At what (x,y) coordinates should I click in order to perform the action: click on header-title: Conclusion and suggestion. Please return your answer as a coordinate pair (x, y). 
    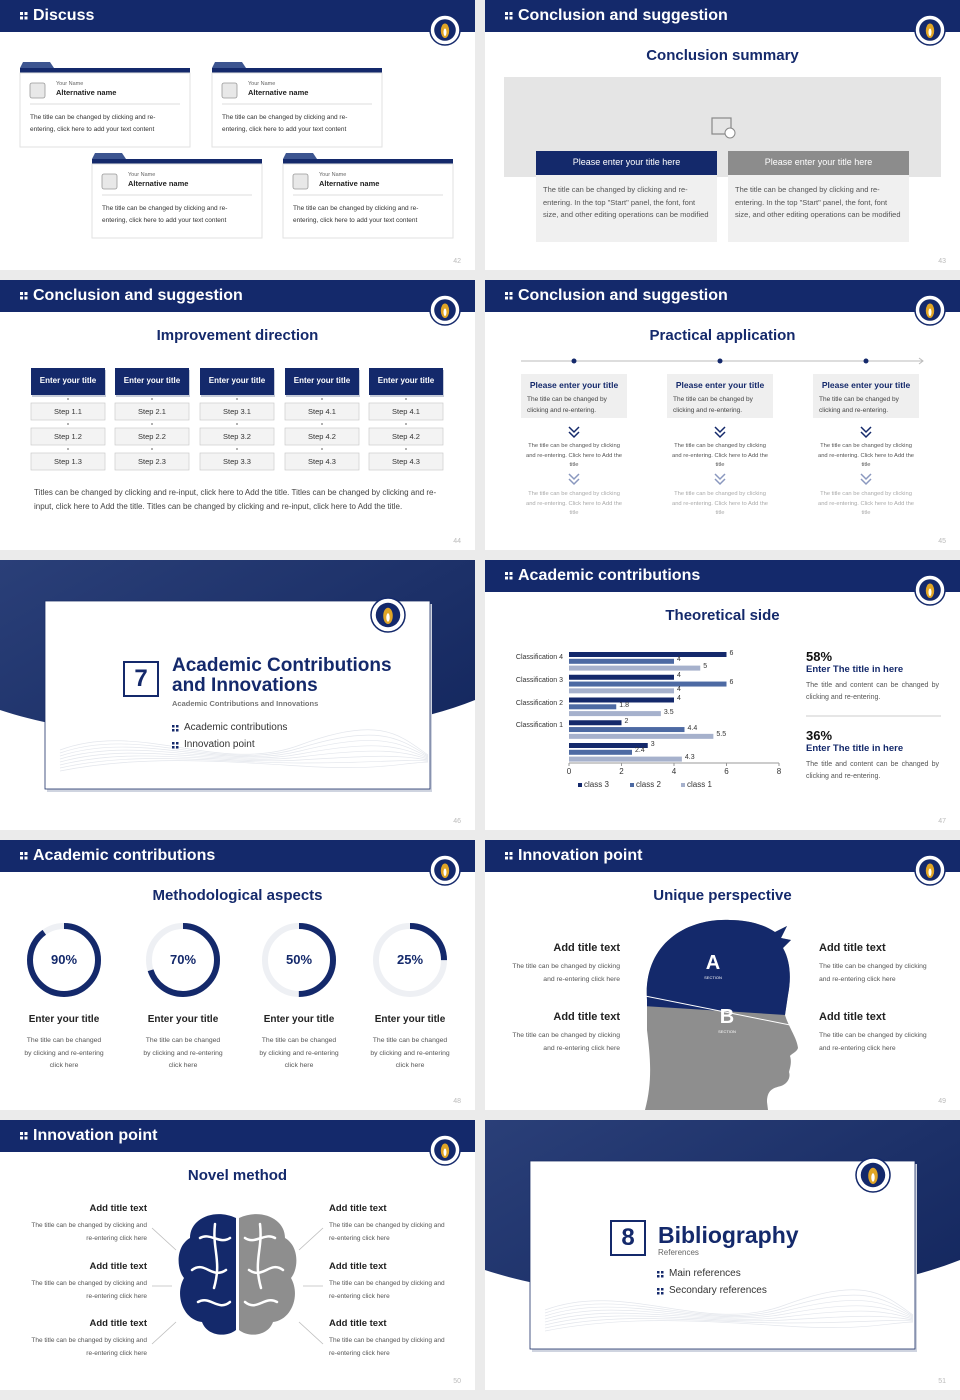
    Looking at the image, I should click on (138, 295).